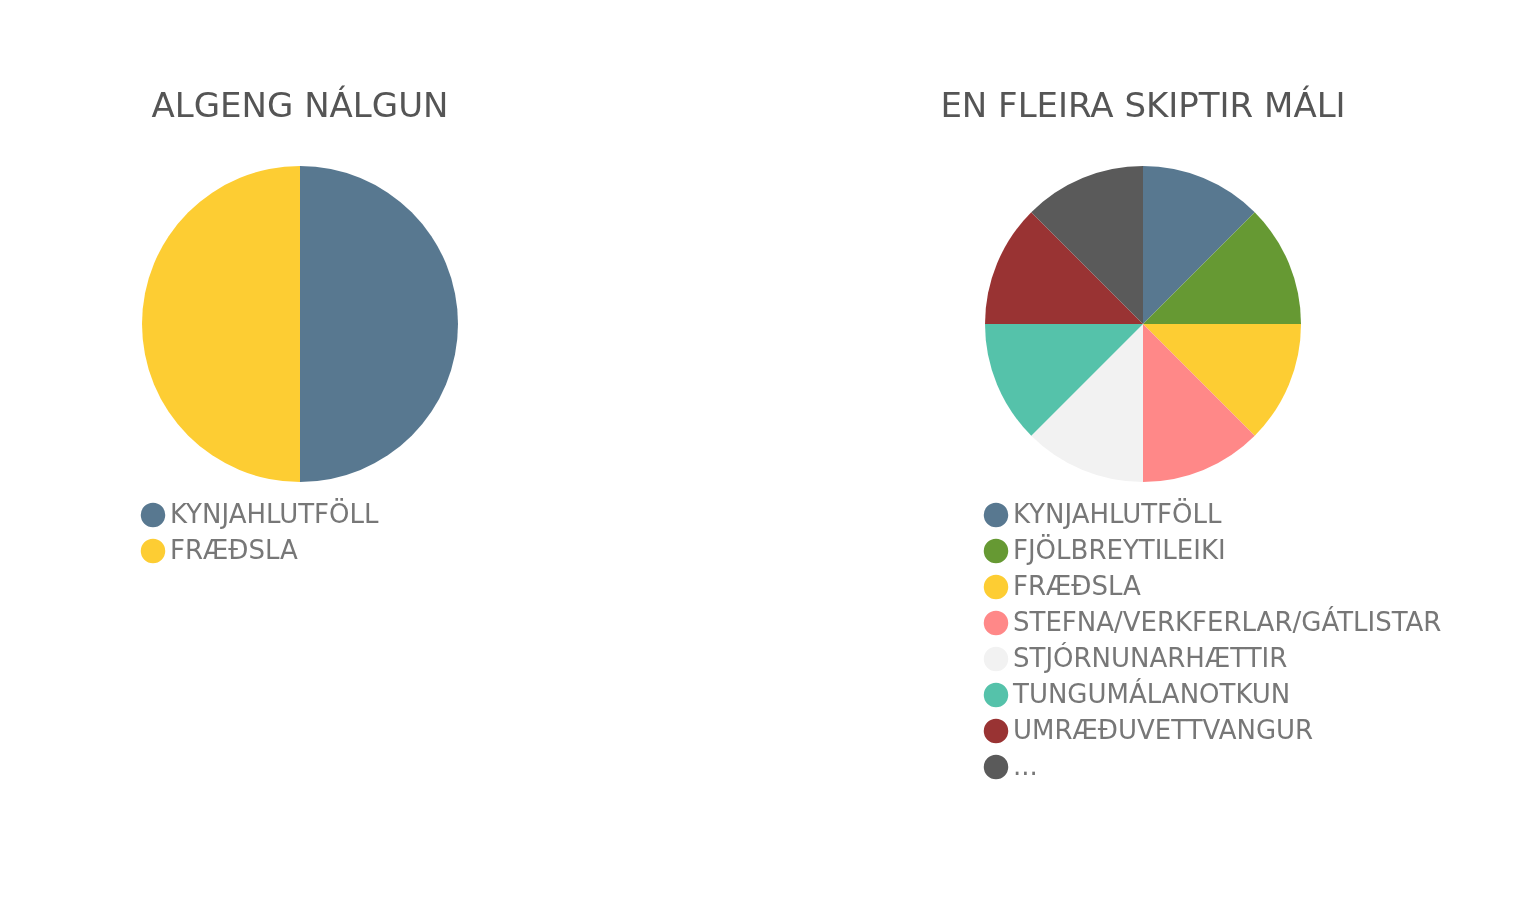 This screenshot has height=909, width=1535. What do you see at coordinates (1163, 730) in the screenshot?
I see `legend-label: UMRÆÐUVETTVANGUR` at bounding box center [1163, 730].